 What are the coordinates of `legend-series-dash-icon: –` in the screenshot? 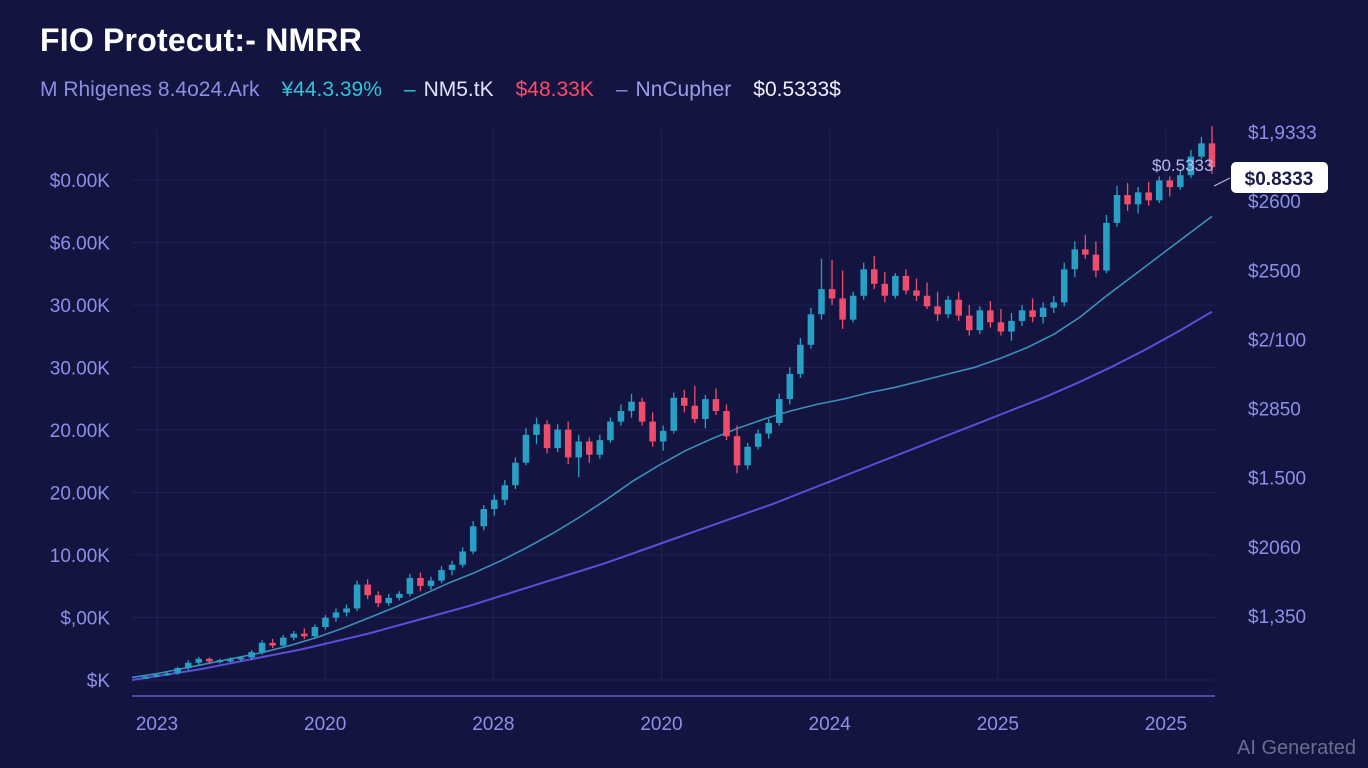 It's located at (621, 89).